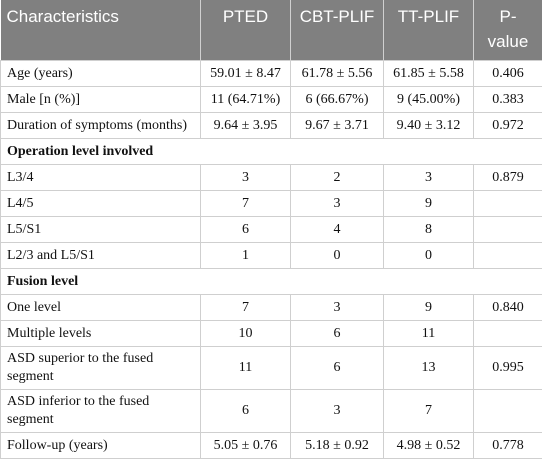  What do you see at coordinates (337, 229) in the screenshot?
I see `table-cell: 4` at bounding box center [337, 229].